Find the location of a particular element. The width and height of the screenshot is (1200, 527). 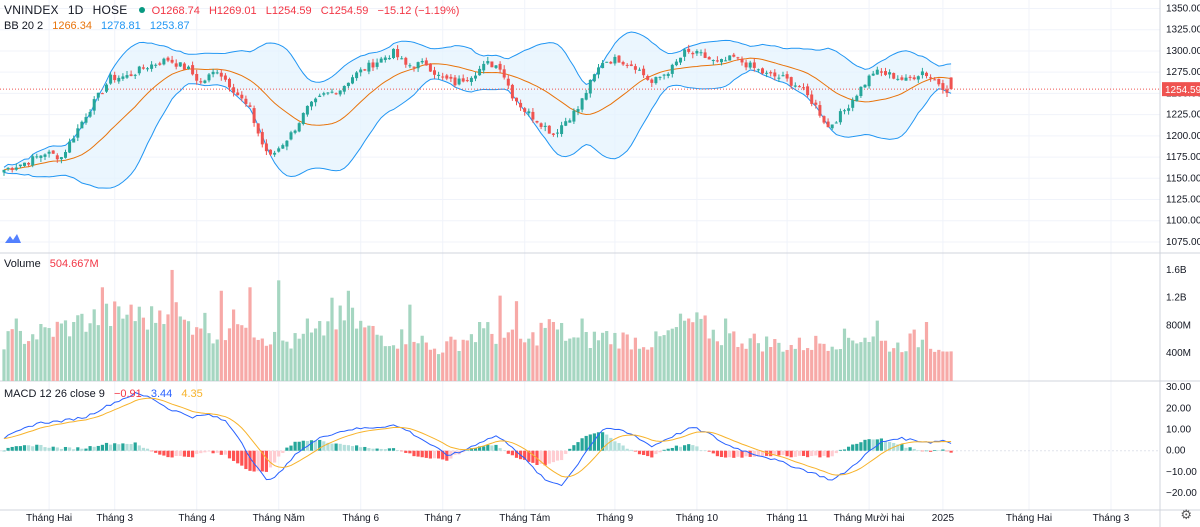

ohlc-change: −15.12 (−1.19%) is located at coordinates (418, 11).